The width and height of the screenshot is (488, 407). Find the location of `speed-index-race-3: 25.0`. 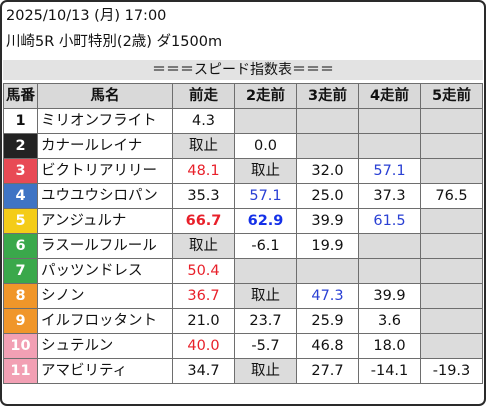

speed-index-race-3: 25.0 is located at coordinates (327, 196).